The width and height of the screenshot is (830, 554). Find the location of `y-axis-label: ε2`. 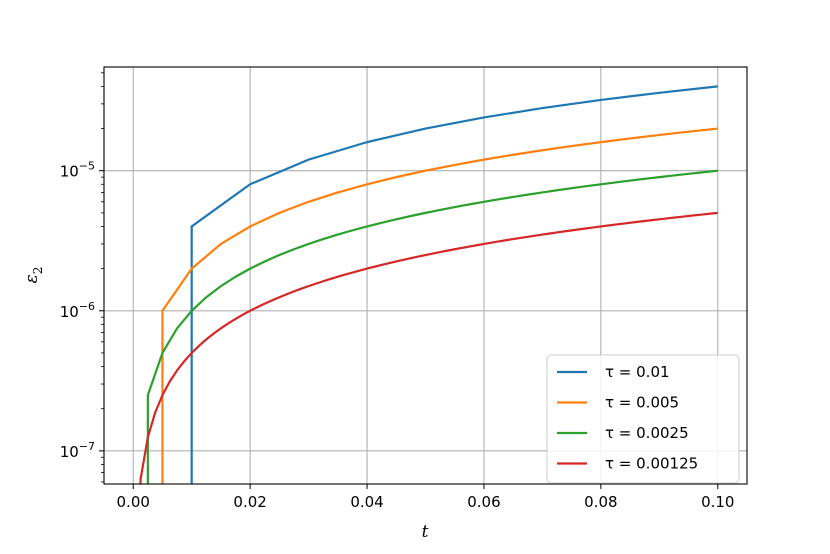

y-axis-label: ε2 is located at coordinates (33, 275).